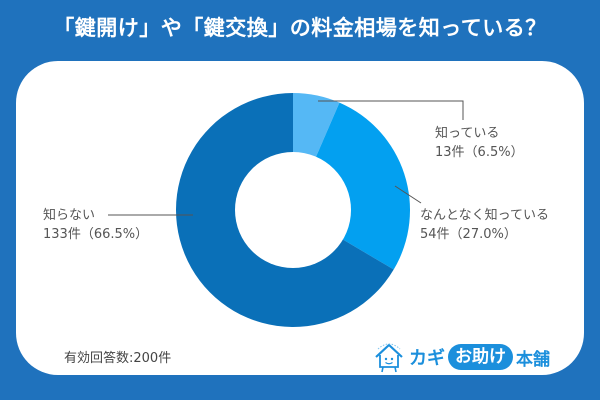 This screenshot has height=400, width=600. Describe the element at coordinates (479, 152) in the screenshot. I see `label-know-value: 13件（6.5%）` at that location.